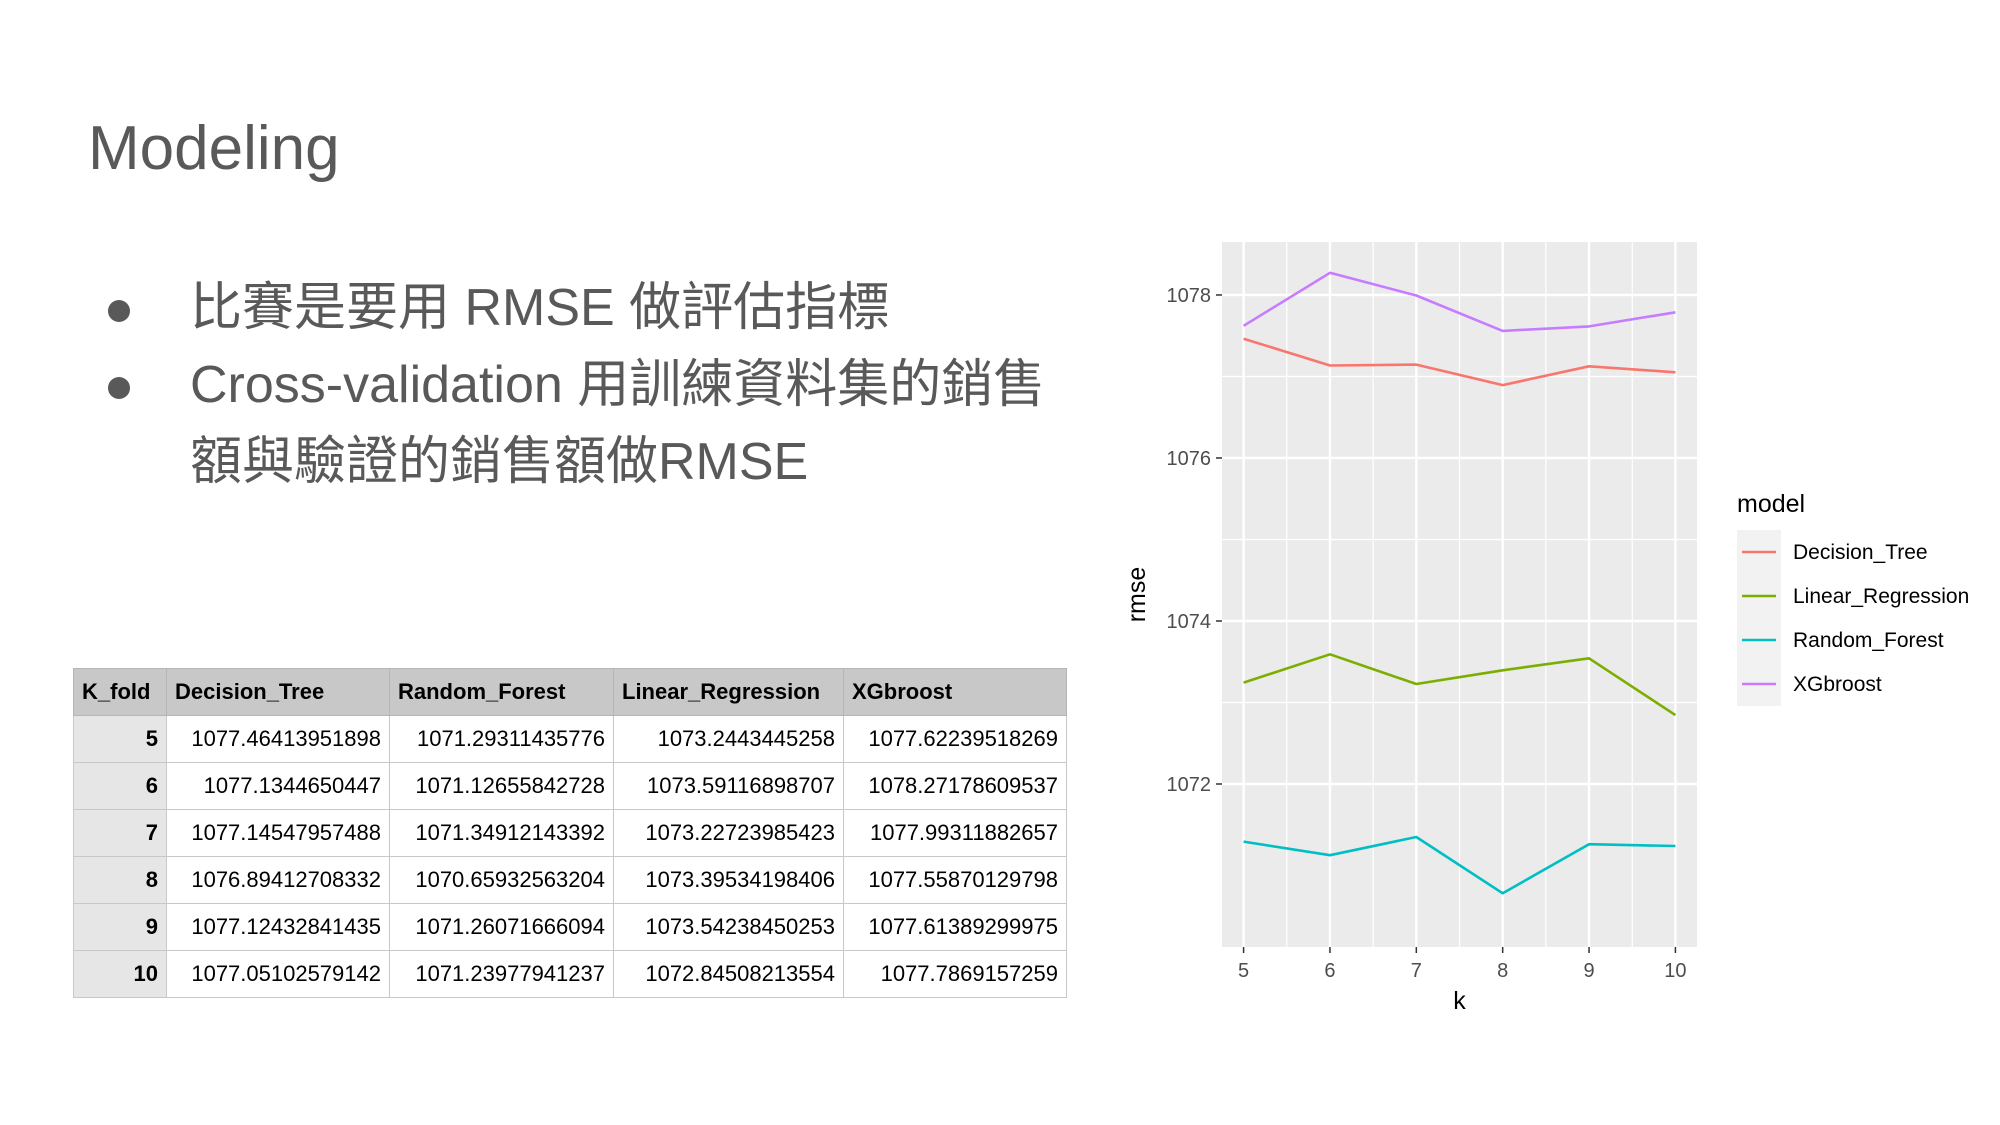  What do you see at coordinates (618, 423) in the screenshot?
I see `bullet-text: Cross-validation 用訓練資料集的銷售額與驗證的銷售額做RMSE` at bounding box center [618, 423].